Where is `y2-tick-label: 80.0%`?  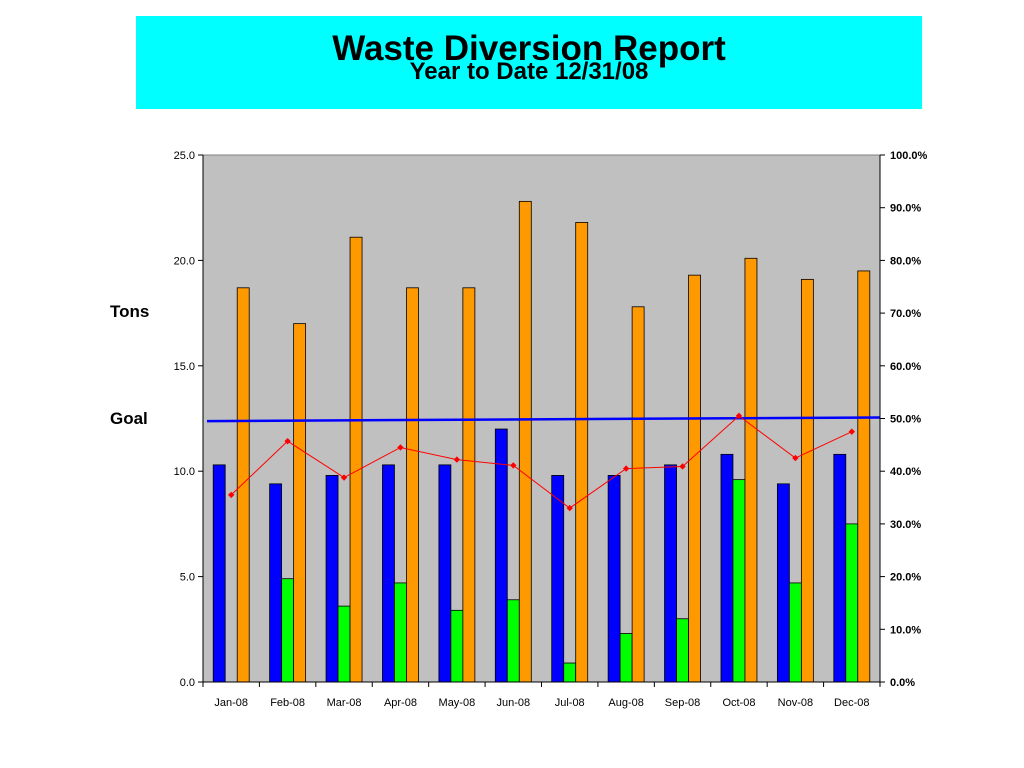
y2-tick-label: 80.0% is located at coordinates (905, 261).